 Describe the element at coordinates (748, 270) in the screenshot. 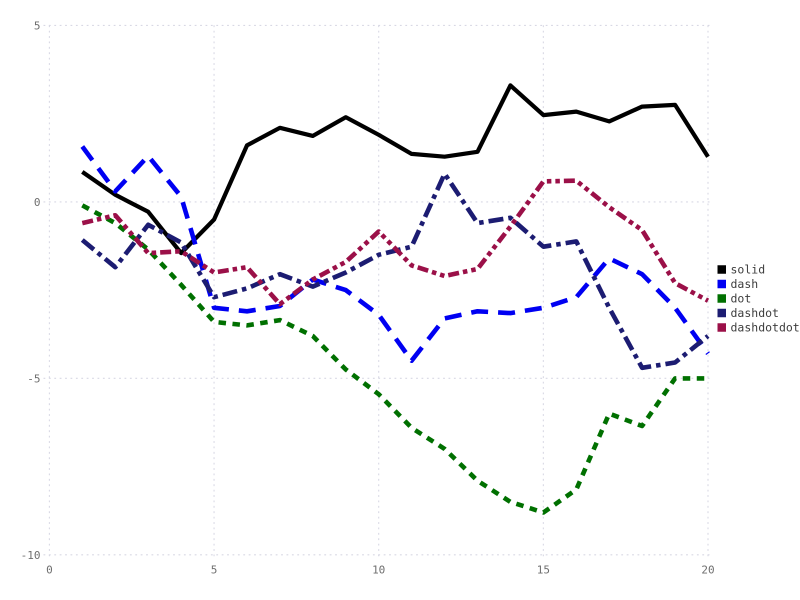

I see `legend-label-solid: solid` at that location.